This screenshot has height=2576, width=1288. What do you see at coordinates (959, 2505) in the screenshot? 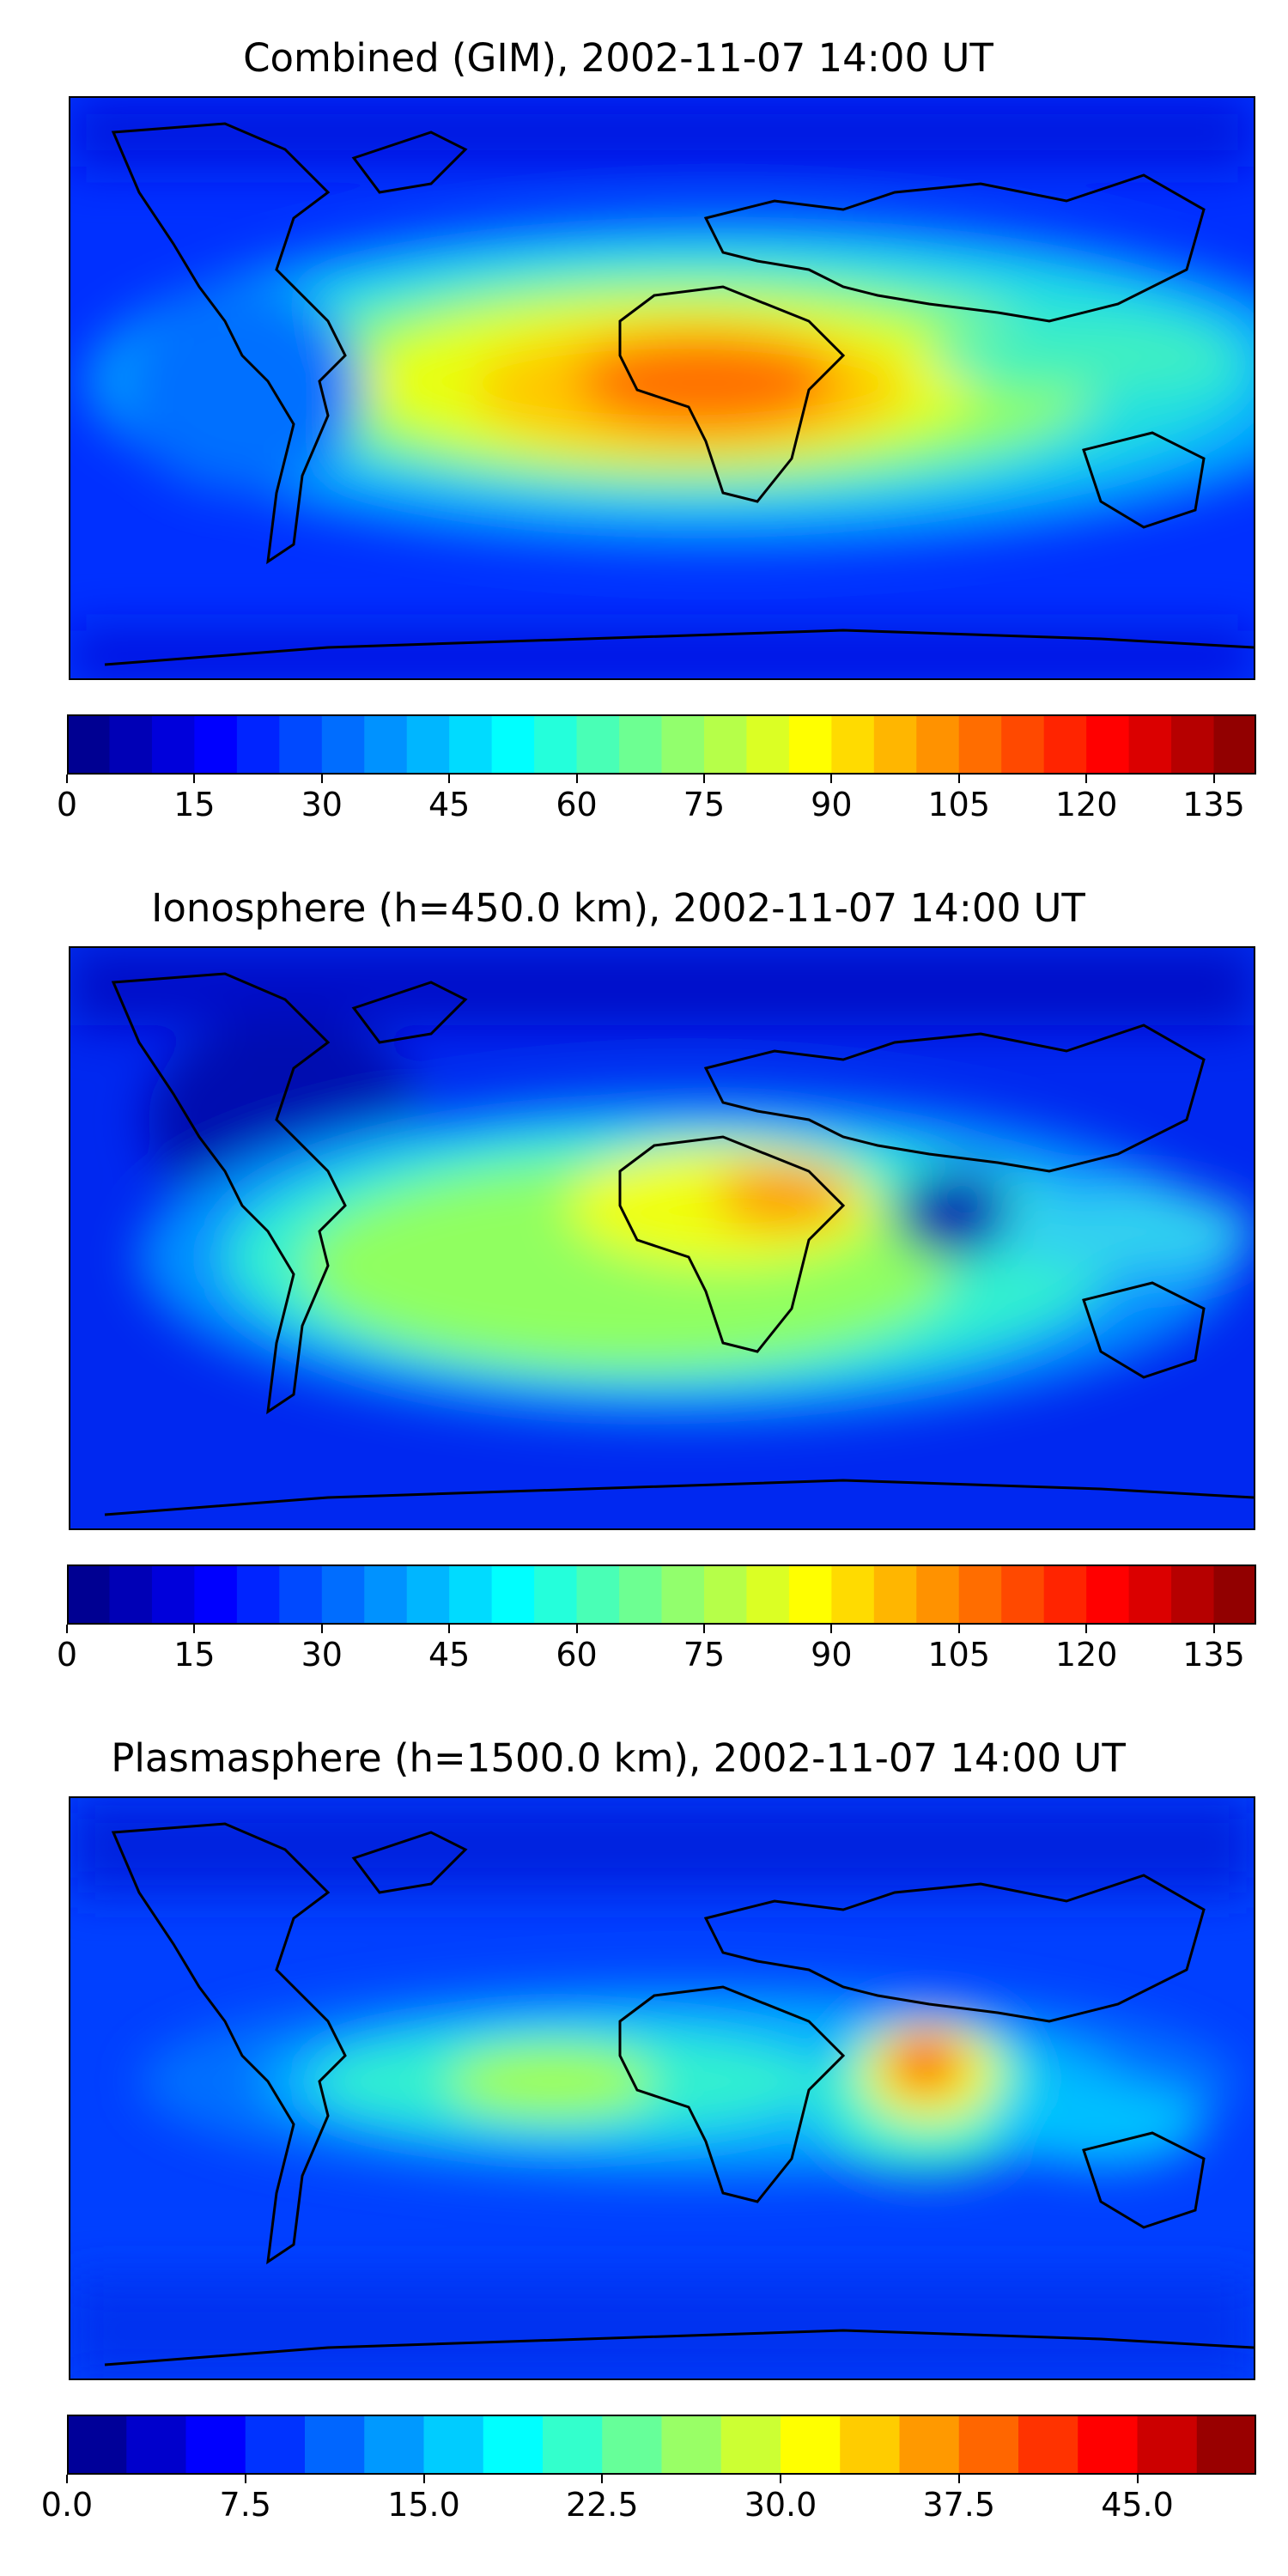
I see `colorbar-tick-label: 37.5` at bounding box center [959, 2505].